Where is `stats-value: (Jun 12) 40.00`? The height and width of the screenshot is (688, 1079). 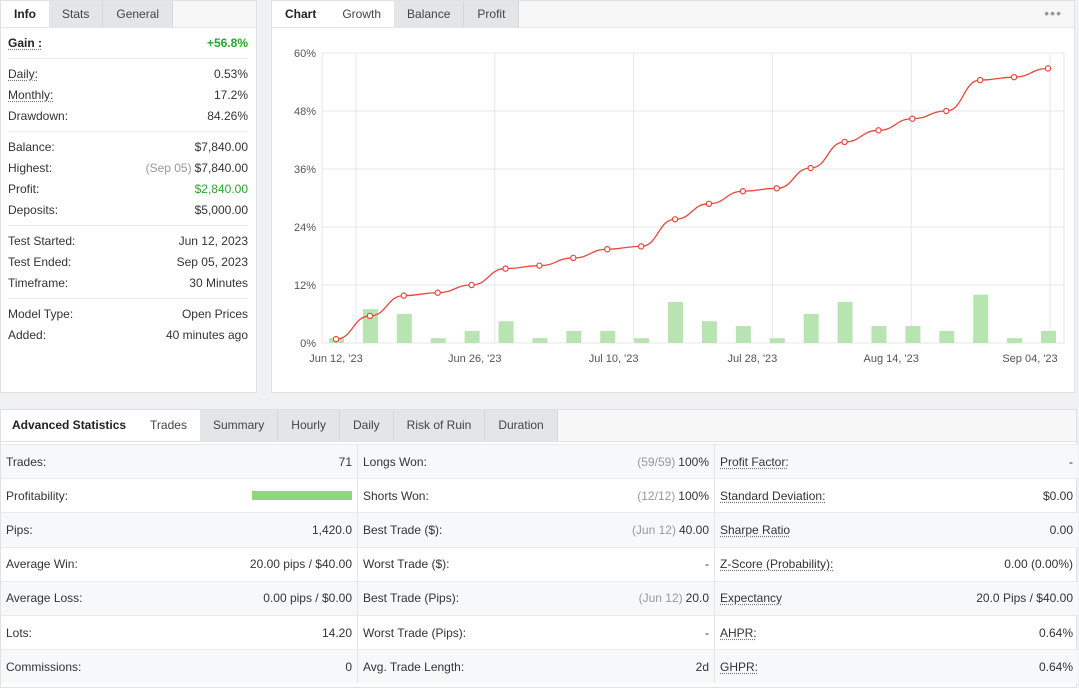 stats-value: (Jun 12) 40.00 is located at coordinates (670, 530).